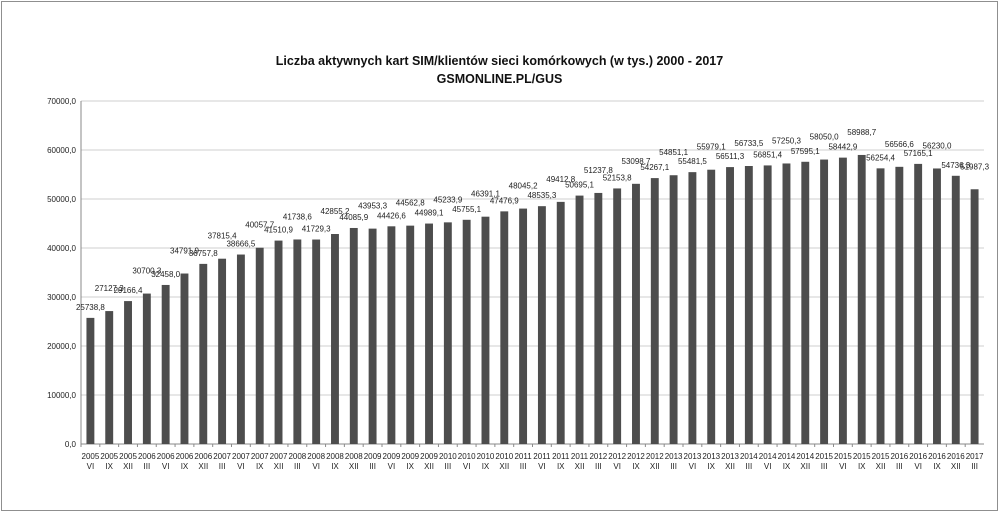  I want to click on x-tick-year: 2005, so click(128, 456).